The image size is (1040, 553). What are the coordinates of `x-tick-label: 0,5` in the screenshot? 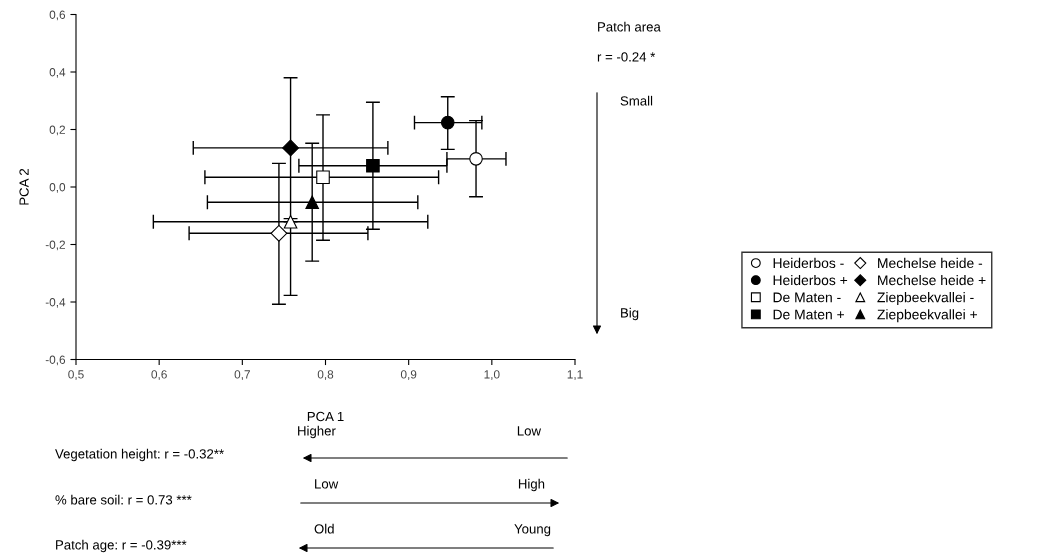 It's located at (76, 375).